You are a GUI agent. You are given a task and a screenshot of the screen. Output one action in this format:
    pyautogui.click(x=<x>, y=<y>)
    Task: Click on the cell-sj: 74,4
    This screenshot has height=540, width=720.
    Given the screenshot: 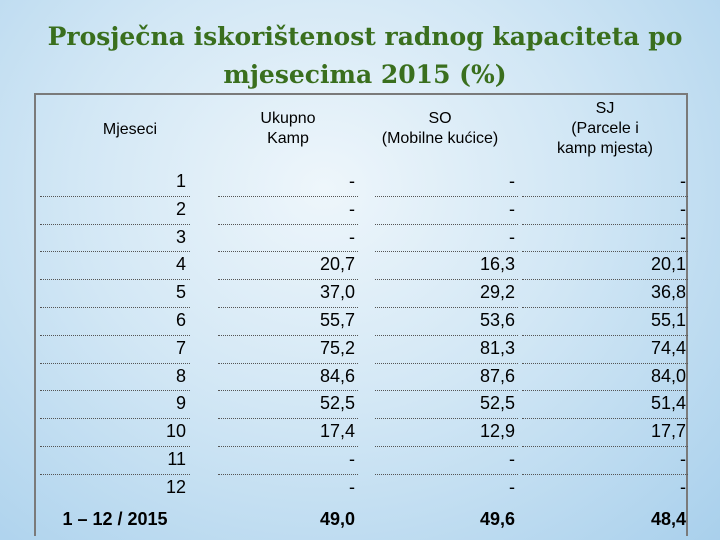 What is the action you would take?
    pyautogui.click(x=668, y=347)
    